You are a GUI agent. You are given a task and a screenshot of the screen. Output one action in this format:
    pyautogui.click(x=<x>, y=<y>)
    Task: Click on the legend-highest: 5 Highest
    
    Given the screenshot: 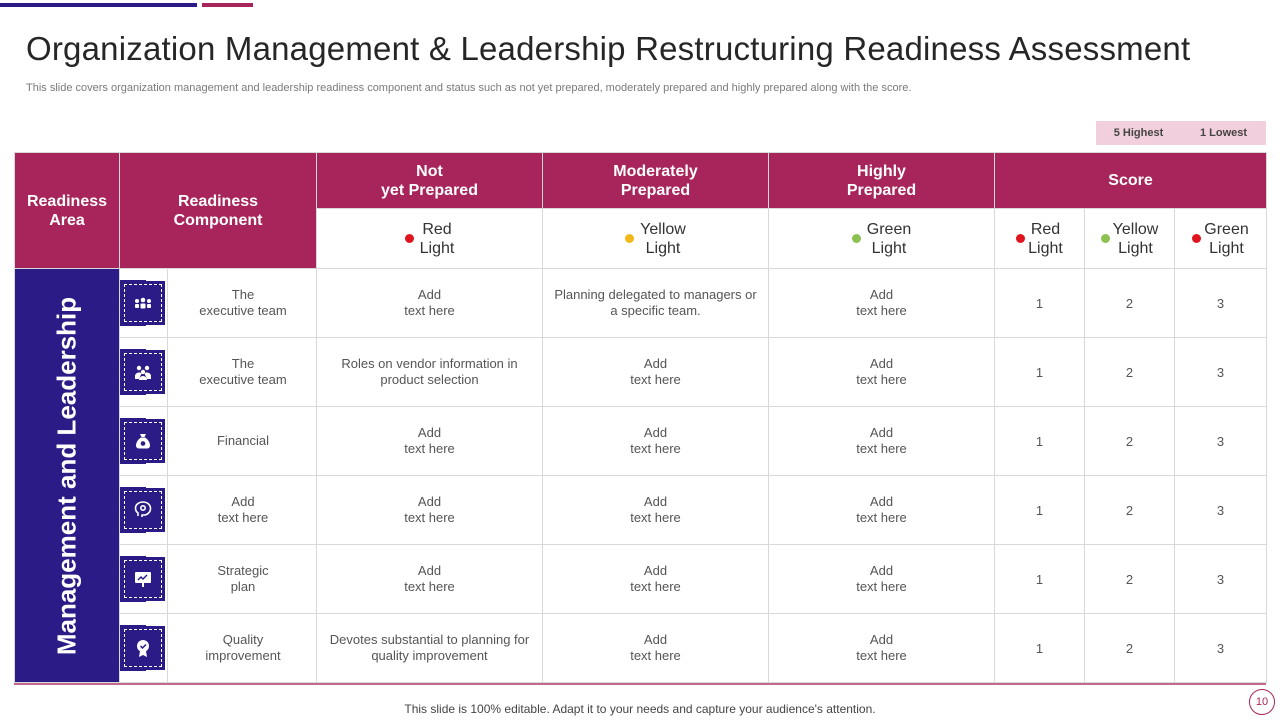 What is the action you would take?
    pyautogui.click(x=1138, y=133)
    